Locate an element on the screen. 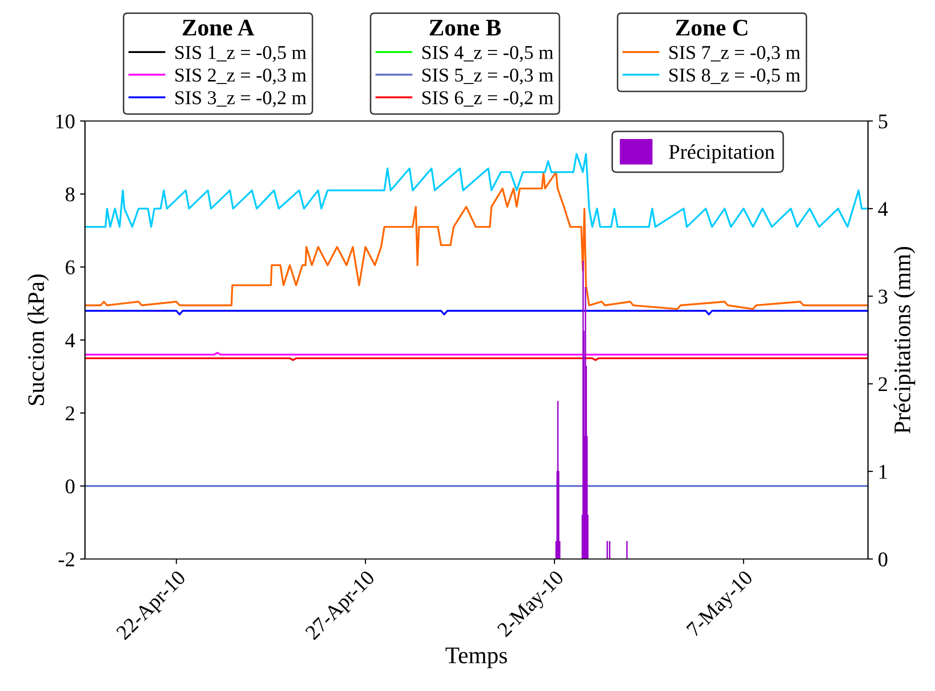 The height and width of the screenshot is (691, 935). text: Zone A is located at coordinates (218, 28).